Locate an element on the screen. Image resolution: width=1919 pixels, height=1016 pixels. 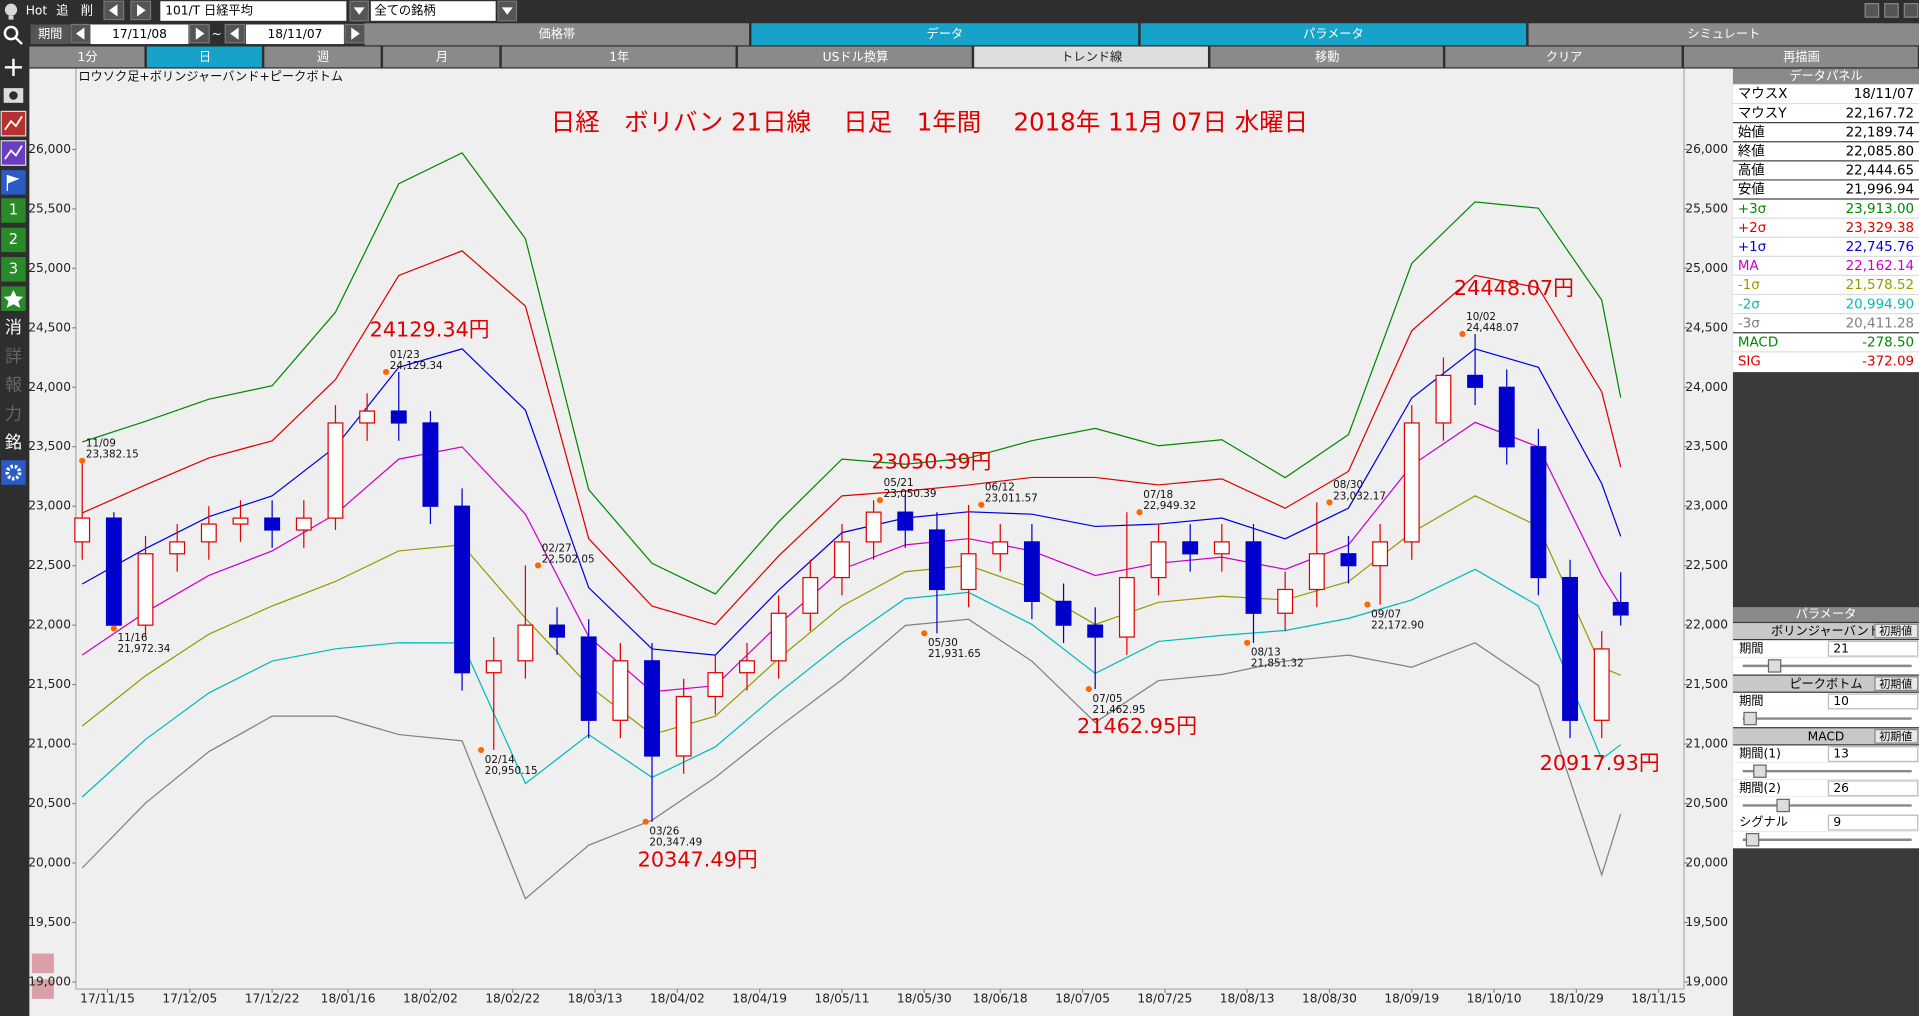
view-button-label: USドル換算 is located at coordinates (856, 56).